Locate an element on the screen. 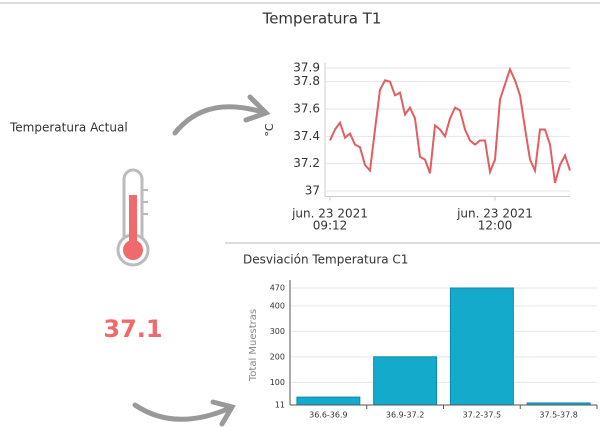  y-tick-label: 200 is located at coordinates (277, 356).